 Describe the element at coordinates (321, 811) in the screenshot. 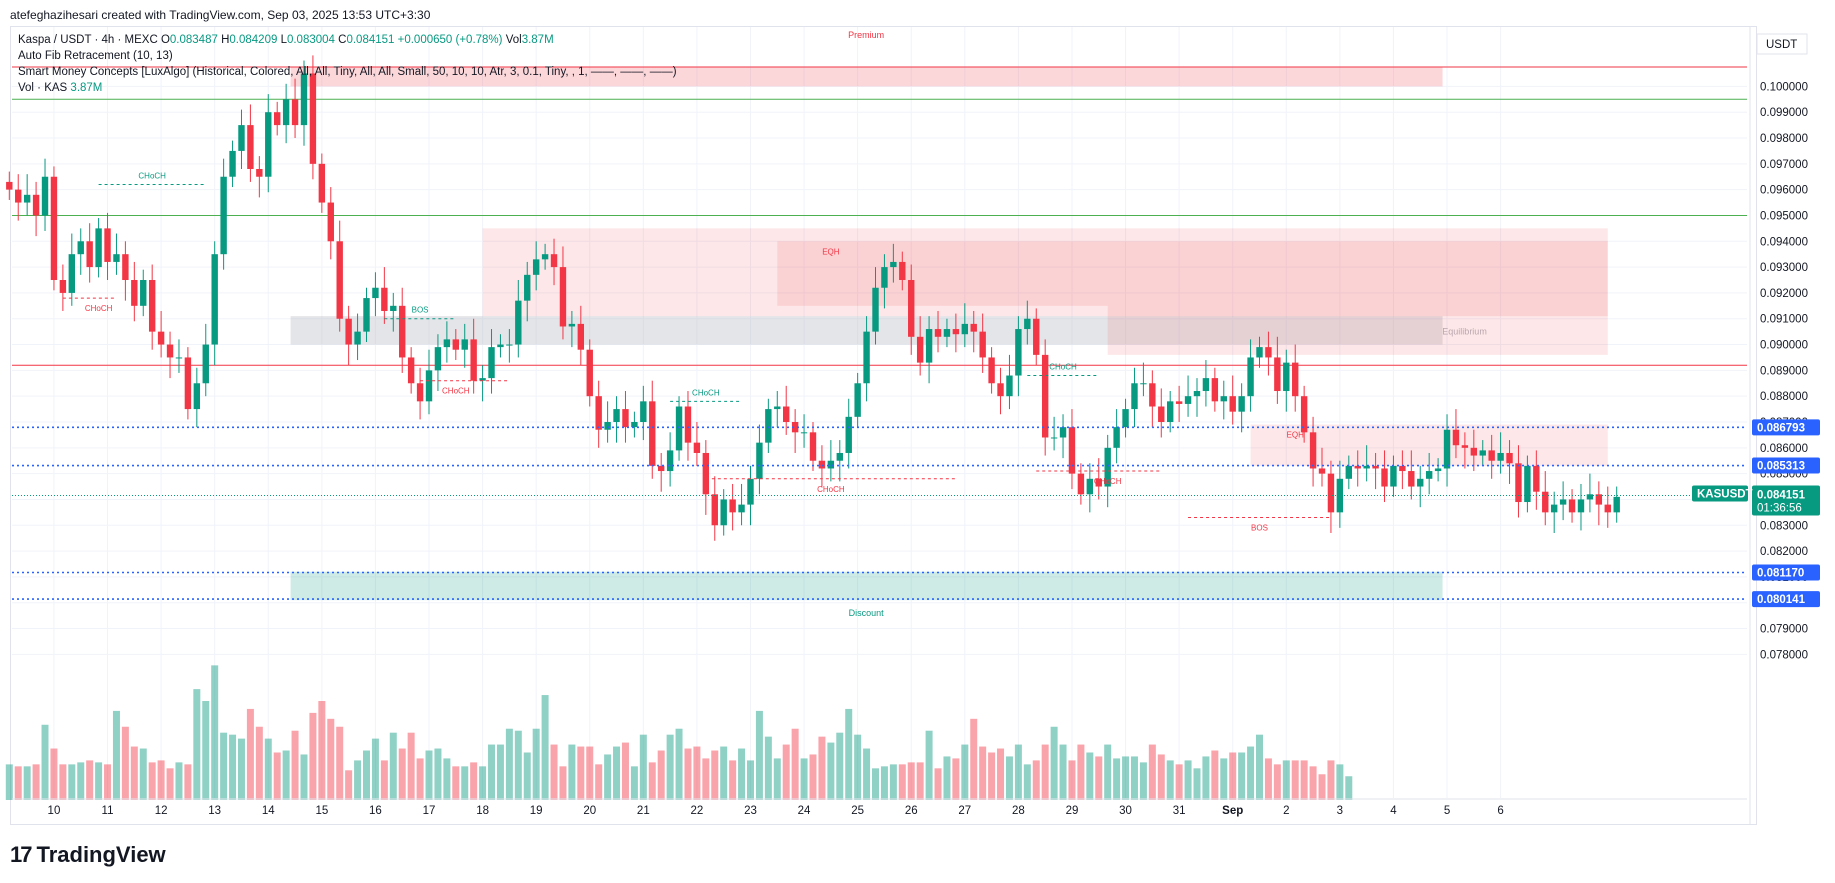

I see `x-tick-label: 15` at that location.